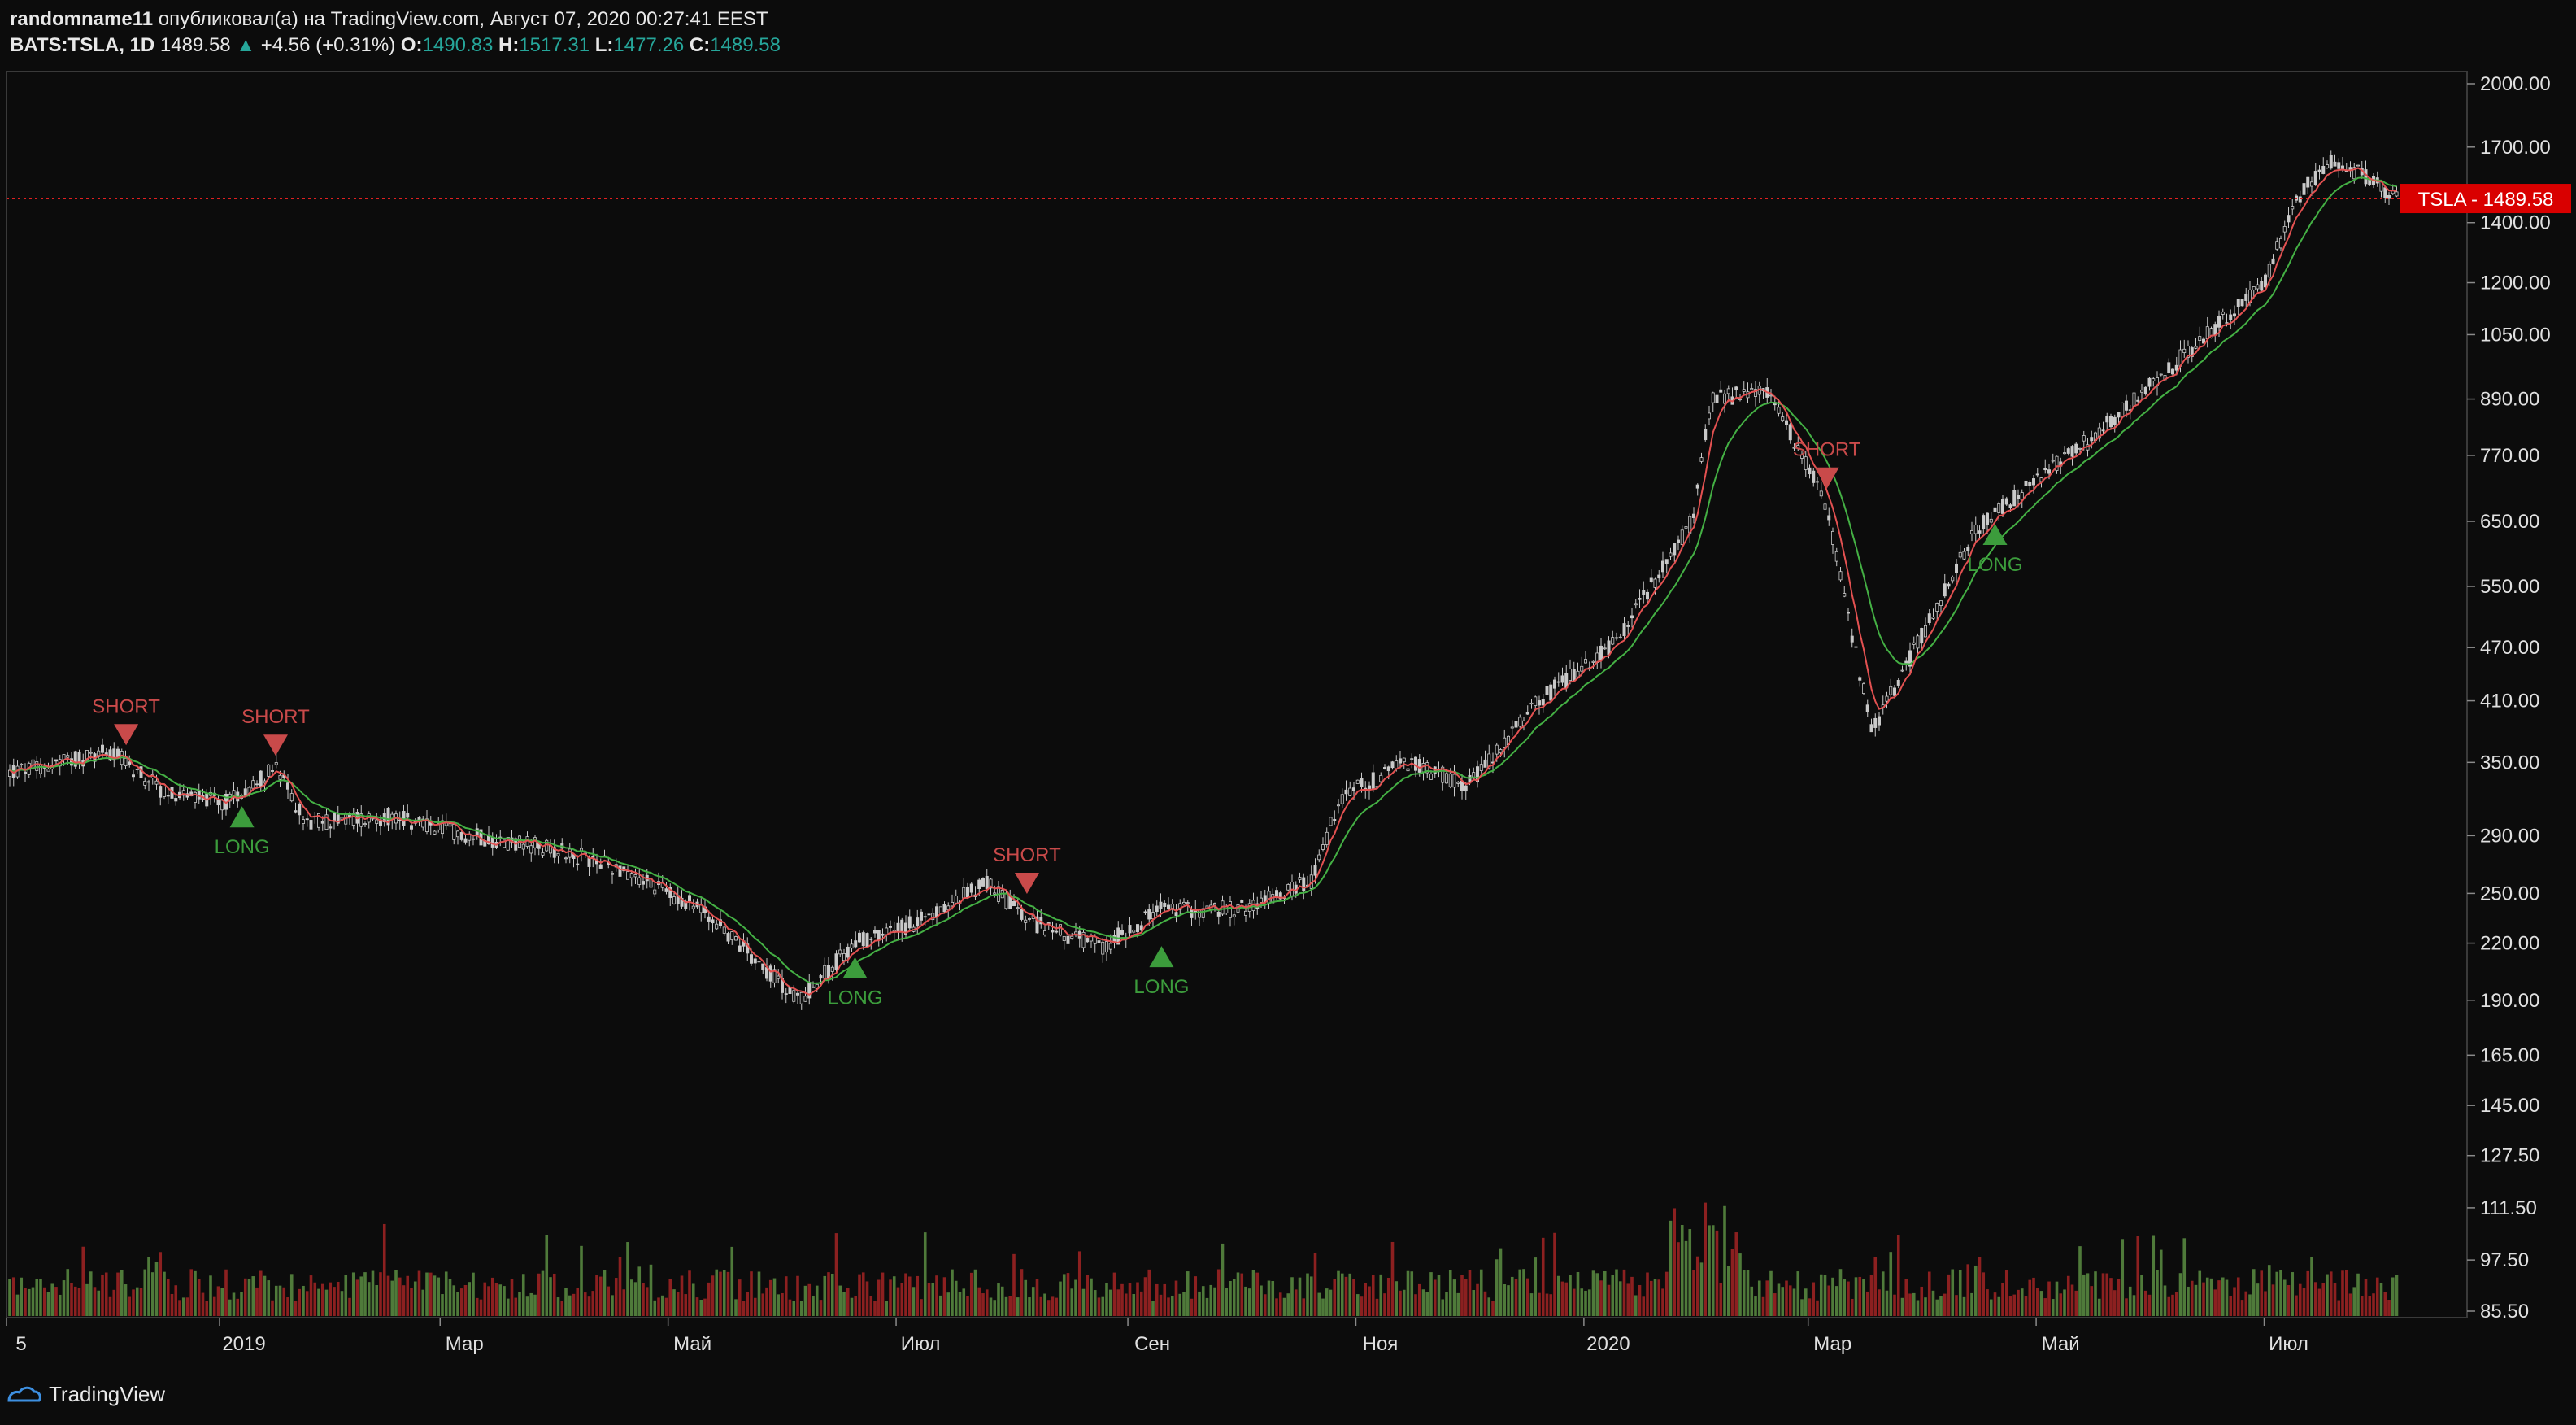  Describe the element at coordinates (25, 1394) in the screenshot. I see `tradingview-logo-icon` at that location.